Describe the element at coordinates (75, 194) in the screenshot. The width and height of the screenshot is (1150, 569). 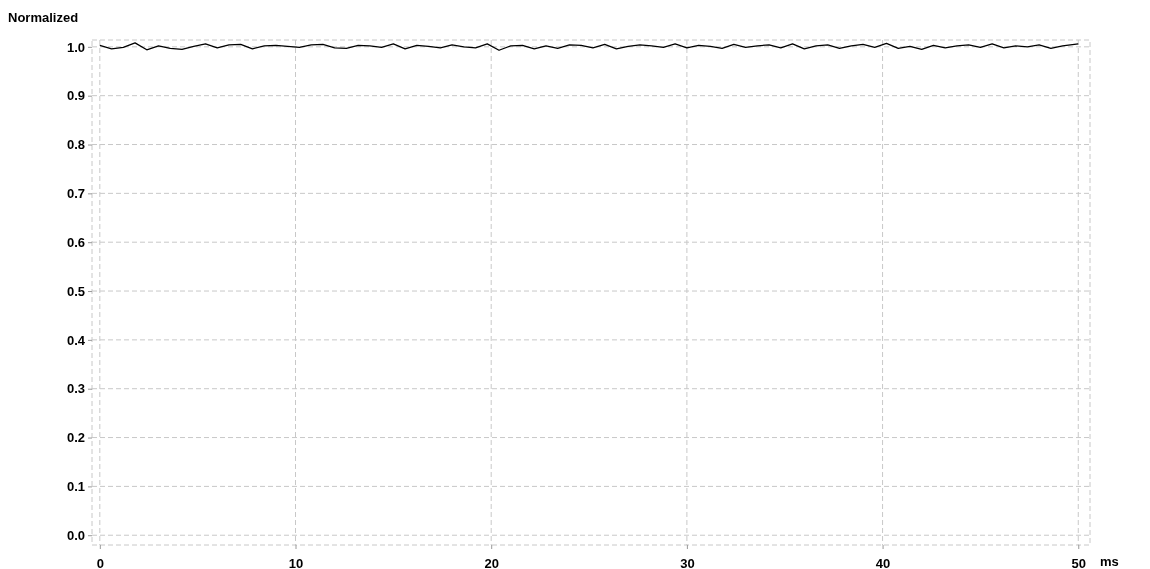
I see `y-tick-label: 0.7` at that location.